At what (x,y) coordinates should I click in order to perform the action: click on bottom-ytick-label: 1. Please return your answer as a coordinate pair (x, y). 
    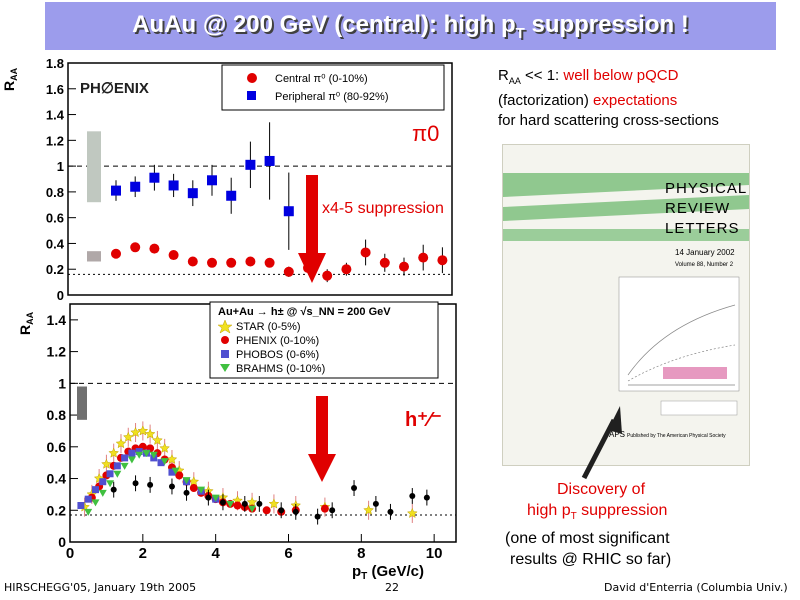
    Looking at the image, I should click on (62, 383).